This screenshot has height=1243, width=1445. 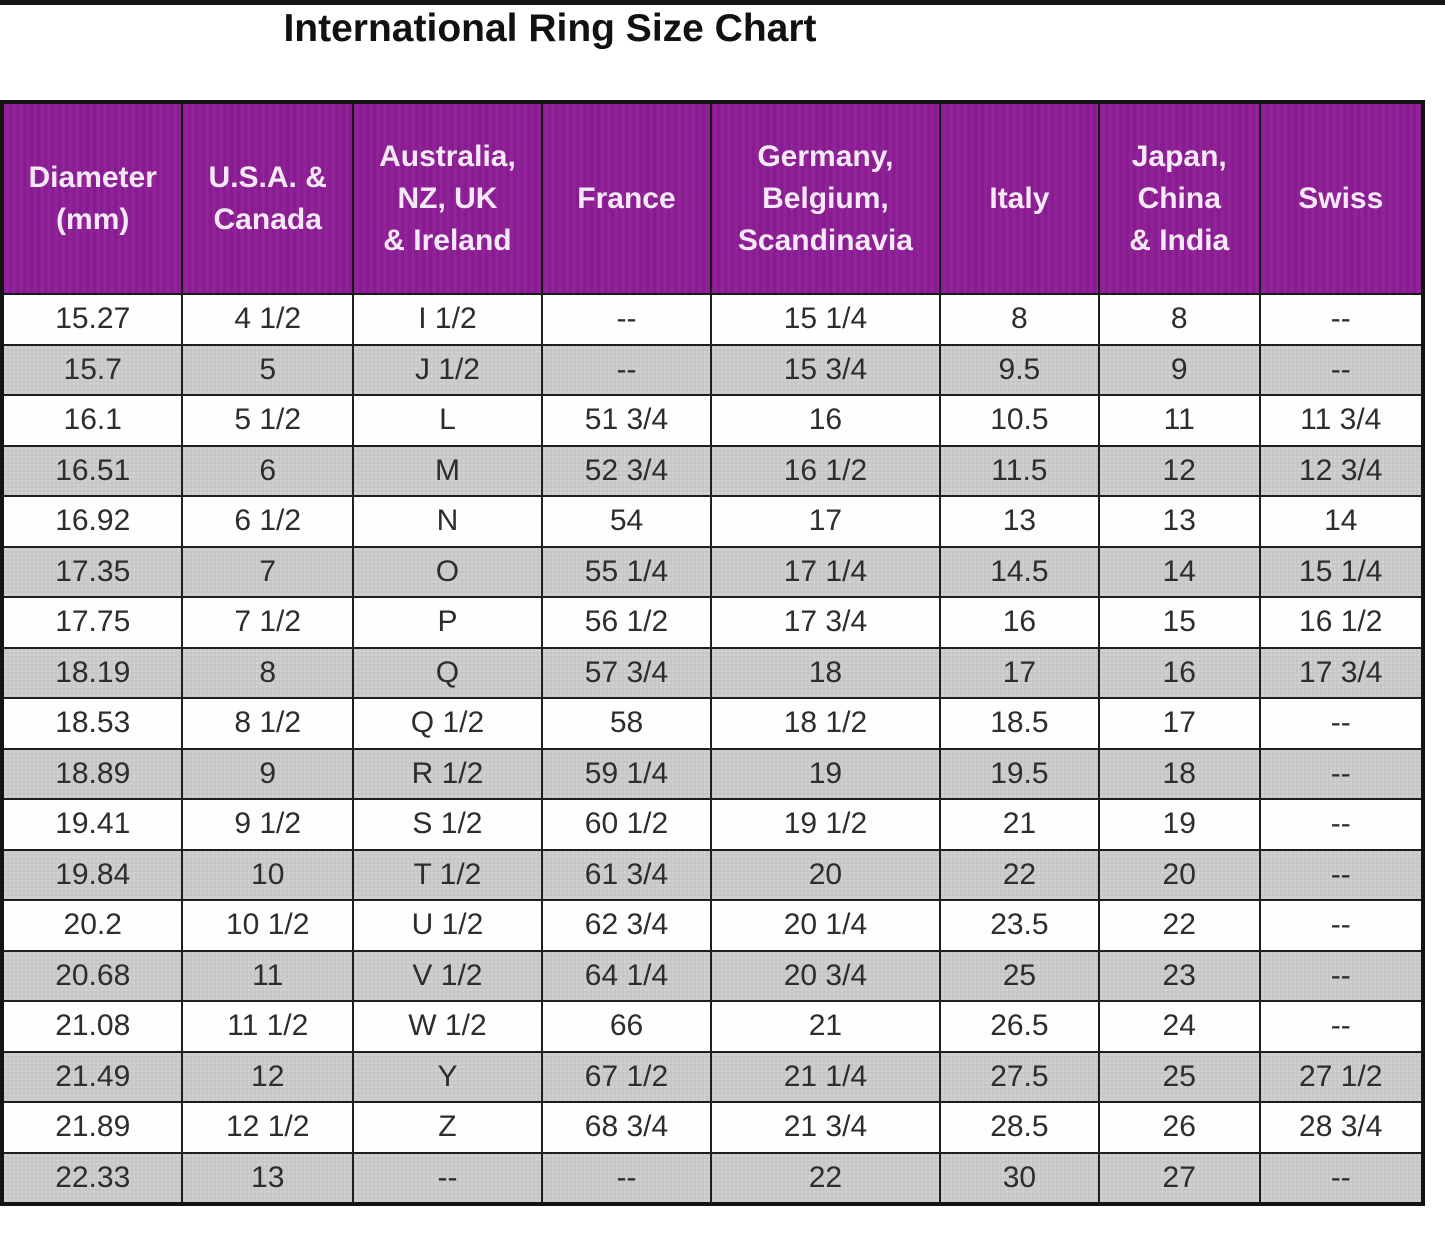 What do you see at coordinates (92, 1026) in the screenshot?
I see `table-cell: 21.08` at bounding box center [92, 1026].